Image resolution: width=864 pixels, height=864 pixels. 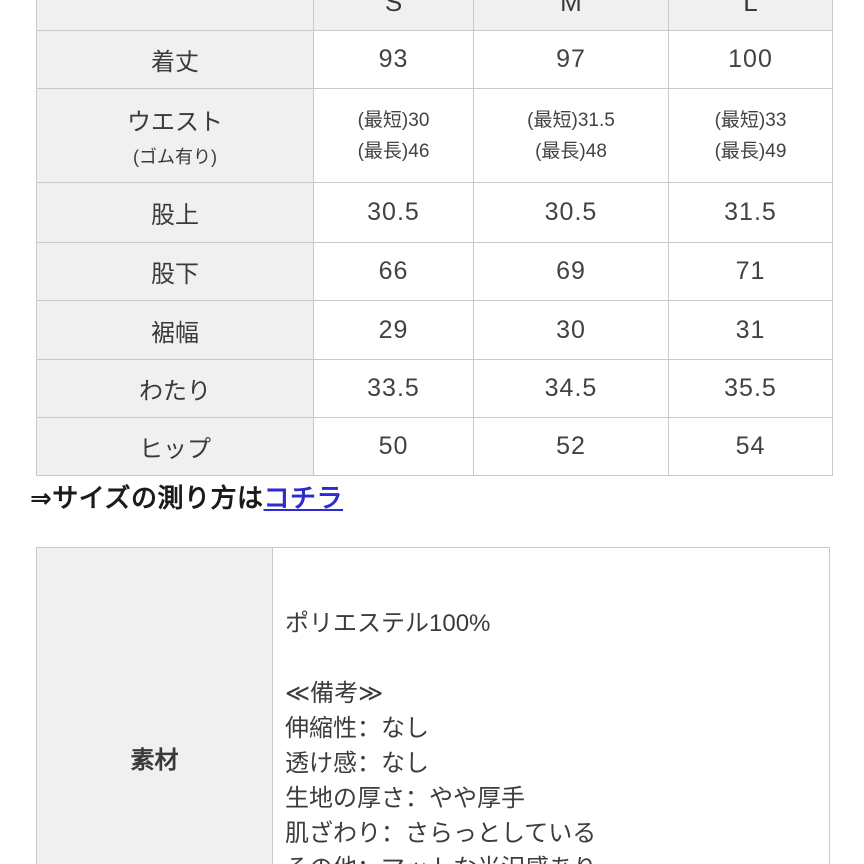 What do you see at coordinates (393, 271) in the screenshot?
I see `size-cell: 66` at bounding box center [393, 271].